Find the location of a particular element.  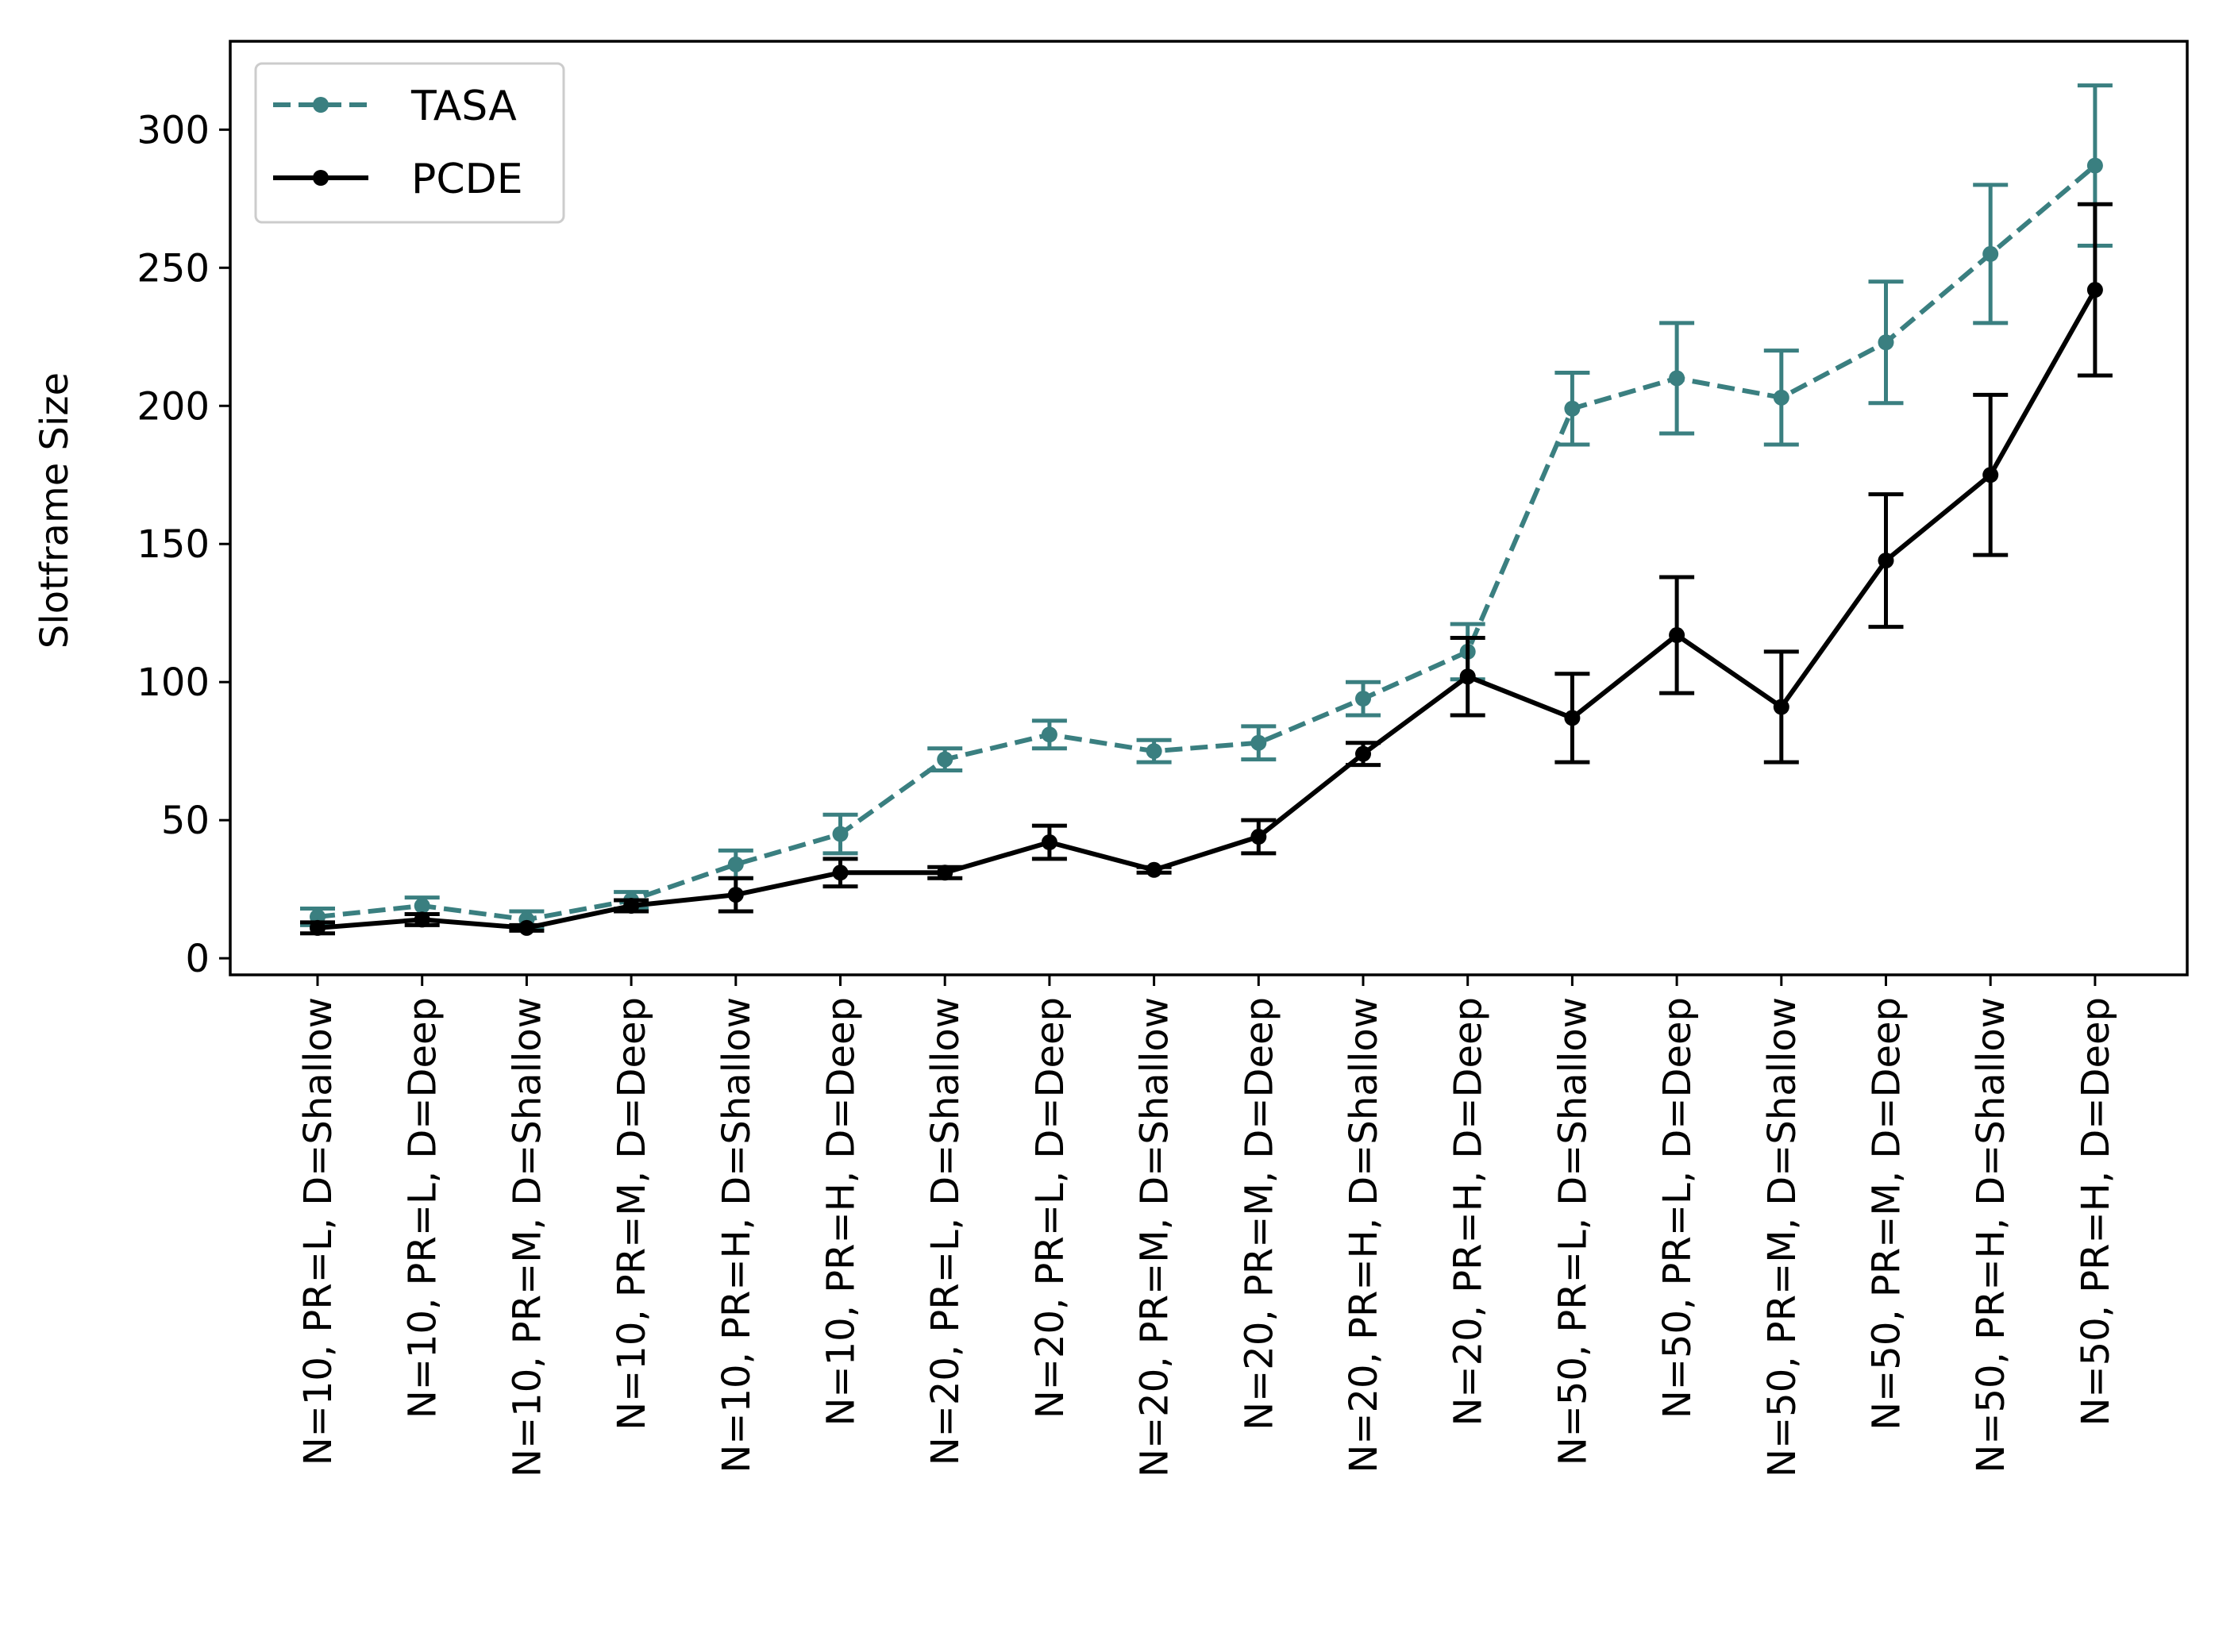

legend-tasa-label: TASA is located at coordinates (463, 106).